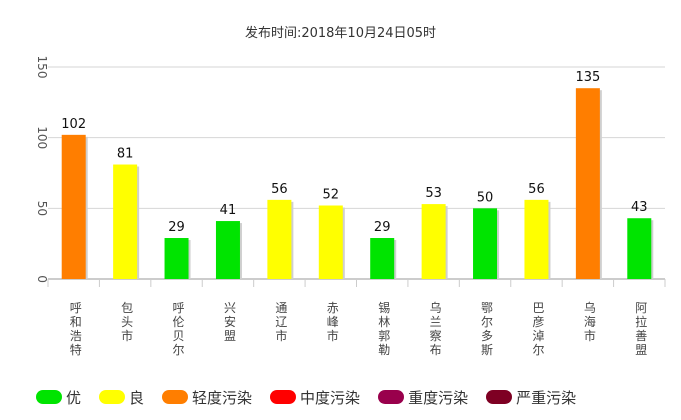  I want to click on legend-label: 轻度污染, so click(222, 397).